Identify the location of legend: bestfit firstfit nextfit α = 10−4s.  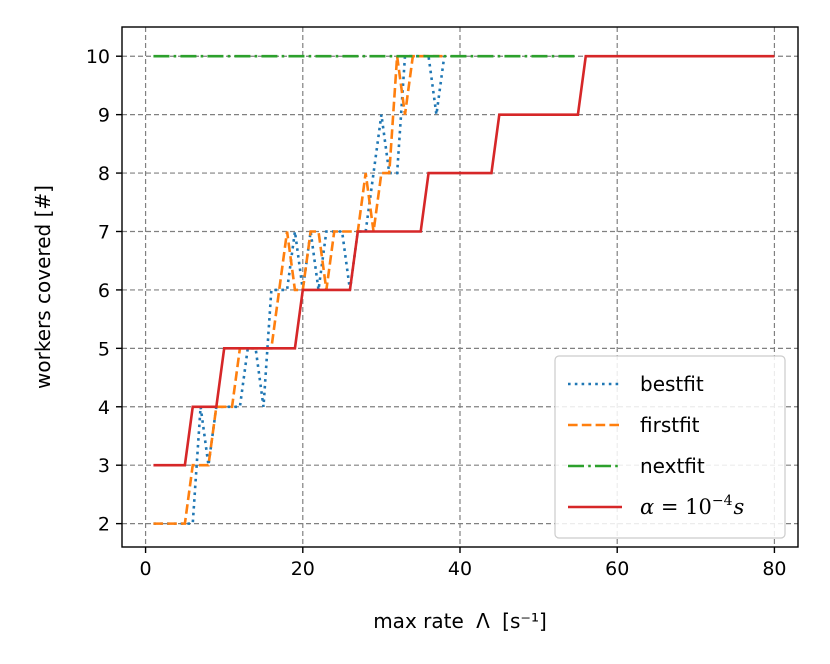
(670, 447).